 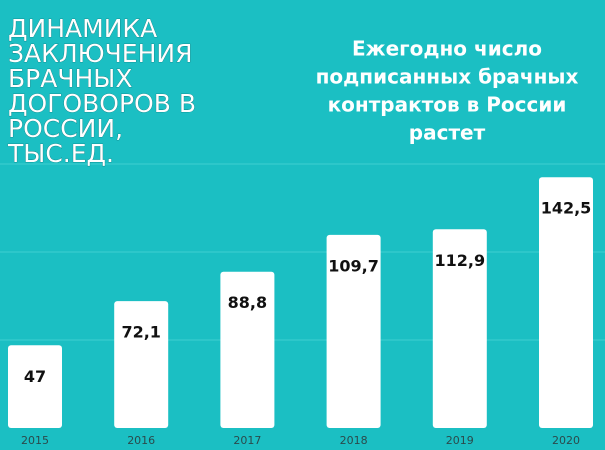 What do you see at coordinates (566, 208) in the screenshot?
I see `value-label: 142,5` at bounding box center [566, 208].